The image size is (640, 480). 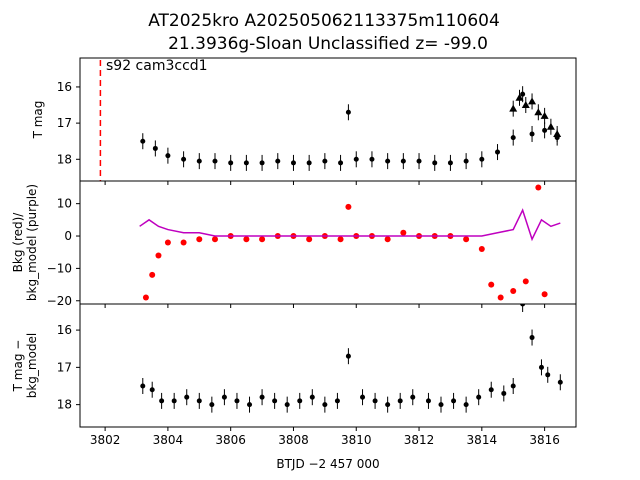 I want to click on y-tick-label: −20, so click(x=59, y=301).